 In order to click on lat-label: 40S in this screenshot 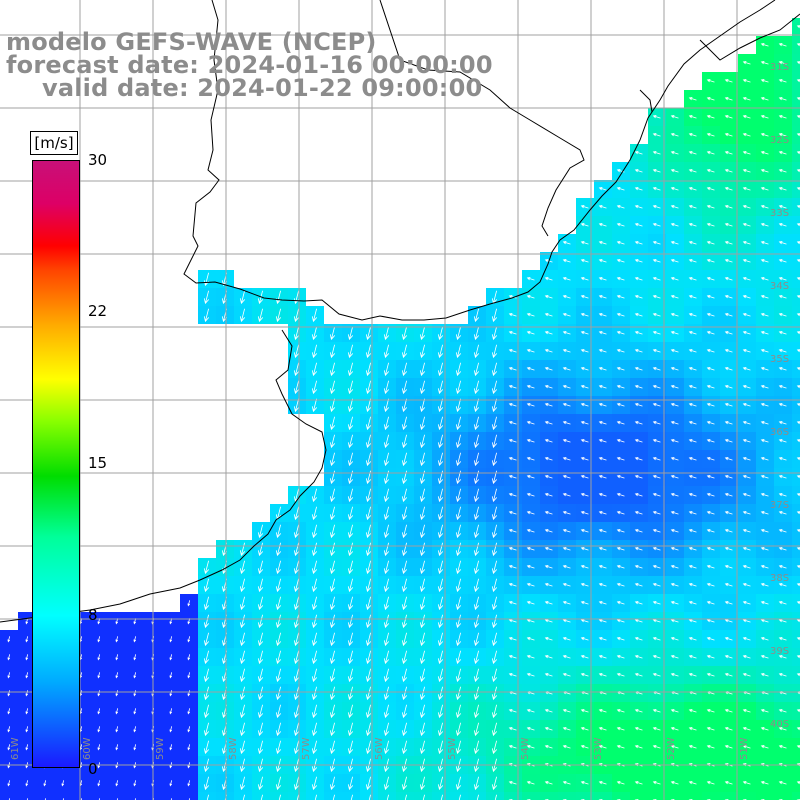, I will do `click(779, 724)`.